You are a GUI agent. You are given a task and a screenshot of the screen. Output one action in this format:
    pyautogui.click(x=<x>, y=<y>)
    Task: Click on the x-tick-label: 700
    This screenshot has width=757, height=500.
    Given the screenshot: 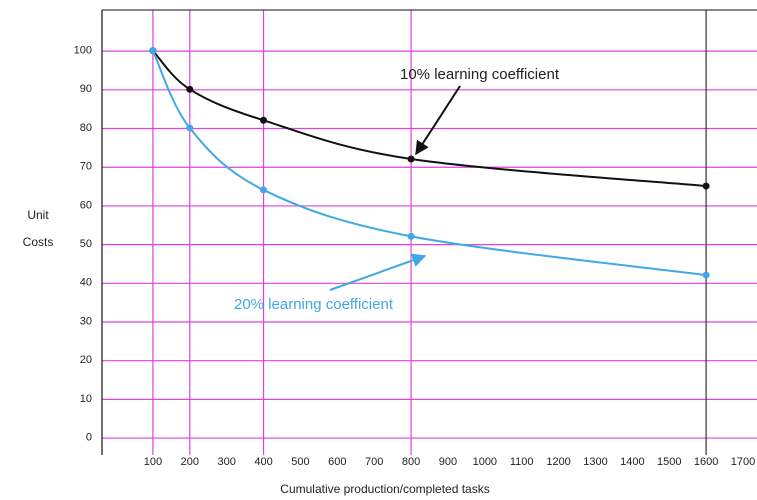 What is the action you would take?
    pyautogui.click(x=374, y=462)
    